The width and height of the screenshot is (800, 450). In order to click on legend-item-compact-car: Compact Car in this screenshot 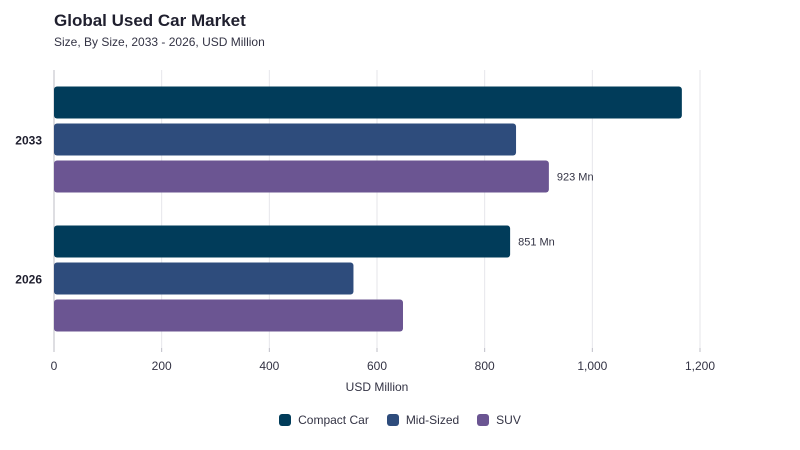, I will do `click(324, 420)`.